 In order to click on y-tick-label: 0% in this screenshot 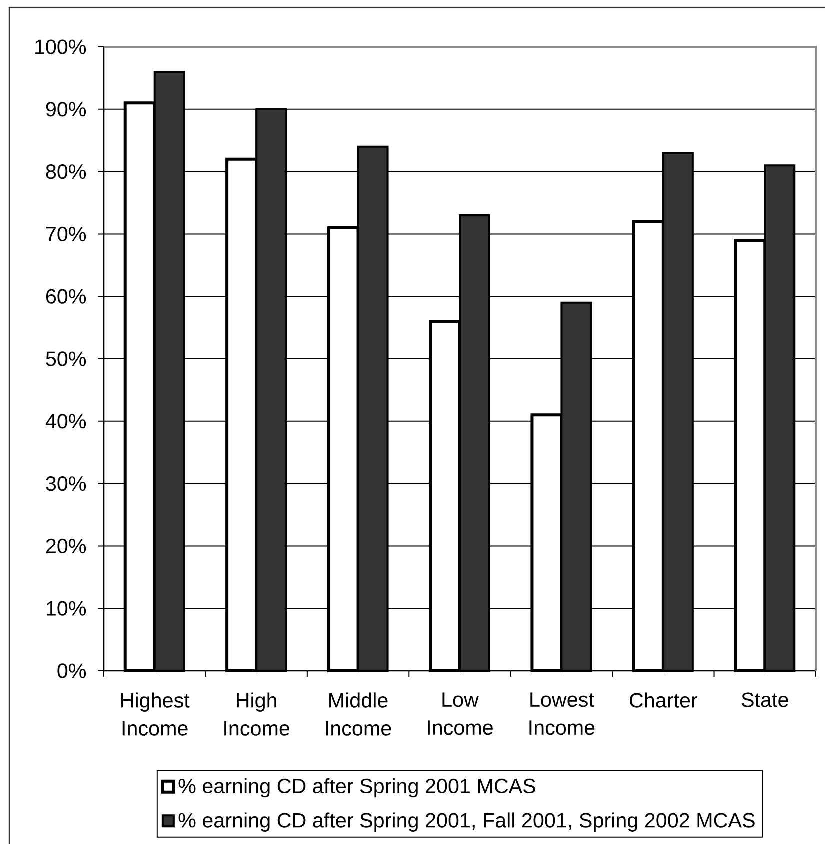, I will do `click(72, 671)`.